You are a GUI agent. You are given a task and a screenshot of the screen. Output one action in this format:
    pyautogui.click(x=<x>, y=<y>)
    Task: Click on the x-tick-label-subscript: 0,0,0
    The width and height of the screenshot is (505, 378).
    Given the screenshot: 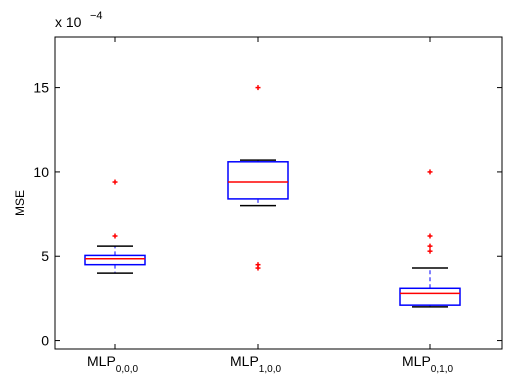 What is the action you would take?
    pyautogui.click(x=127, y=369)
    